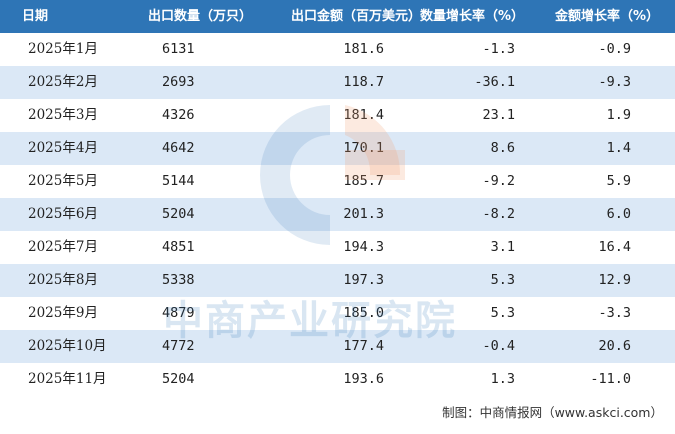 This screenshot has width=675, height=434. Describe the element at coordinates (502, 148) in the screenshot. I see `cell-quantity-growth: 8.6` at that location.